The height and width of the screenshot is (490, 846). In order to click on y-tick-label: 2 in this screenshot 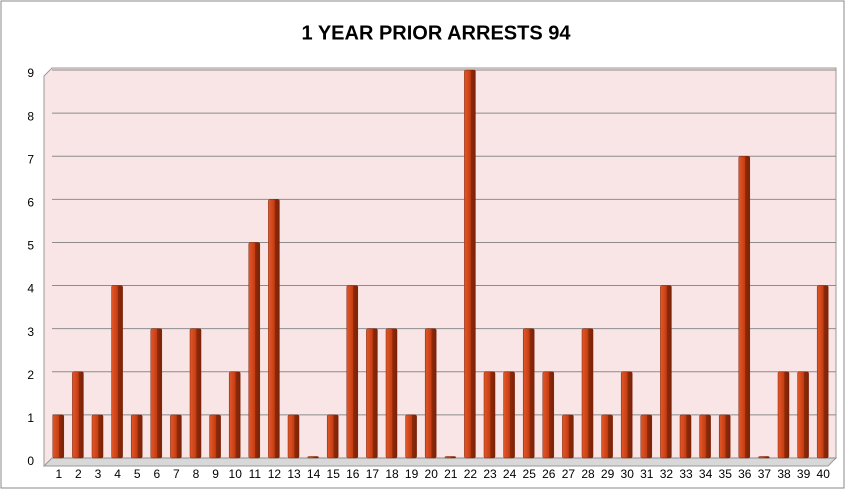, I will do `click(30, 375)`.